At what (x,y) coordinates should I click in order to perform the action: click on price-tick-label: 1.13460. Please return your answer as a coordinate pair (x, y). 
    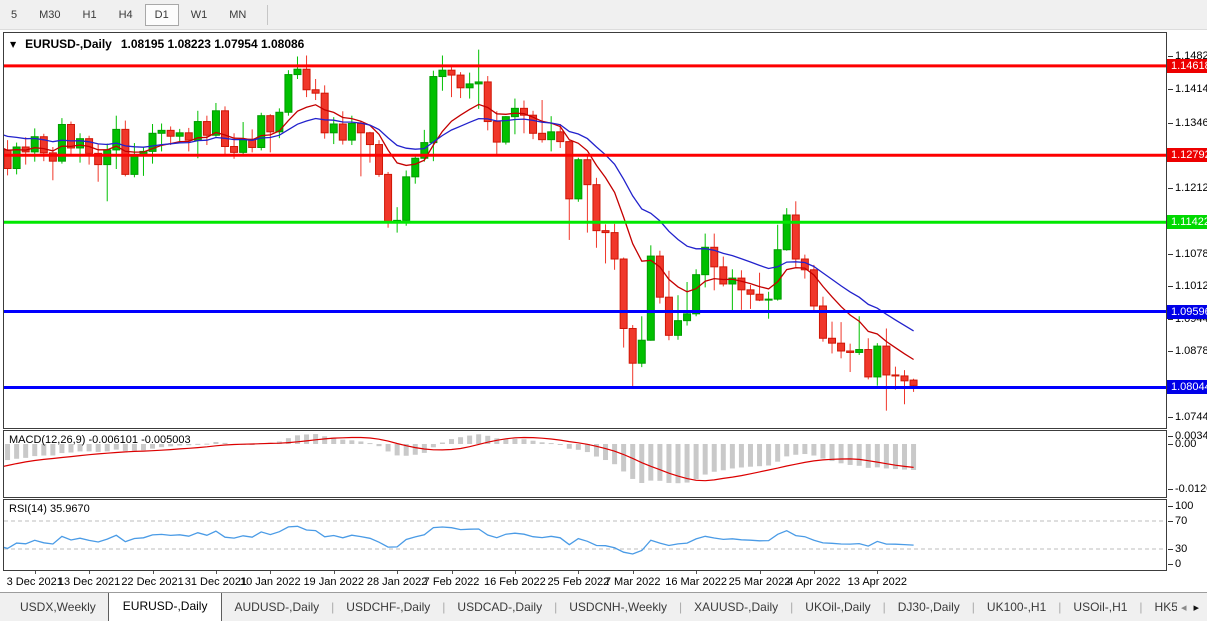
    Looking at the image, I should click on (1187, 123).